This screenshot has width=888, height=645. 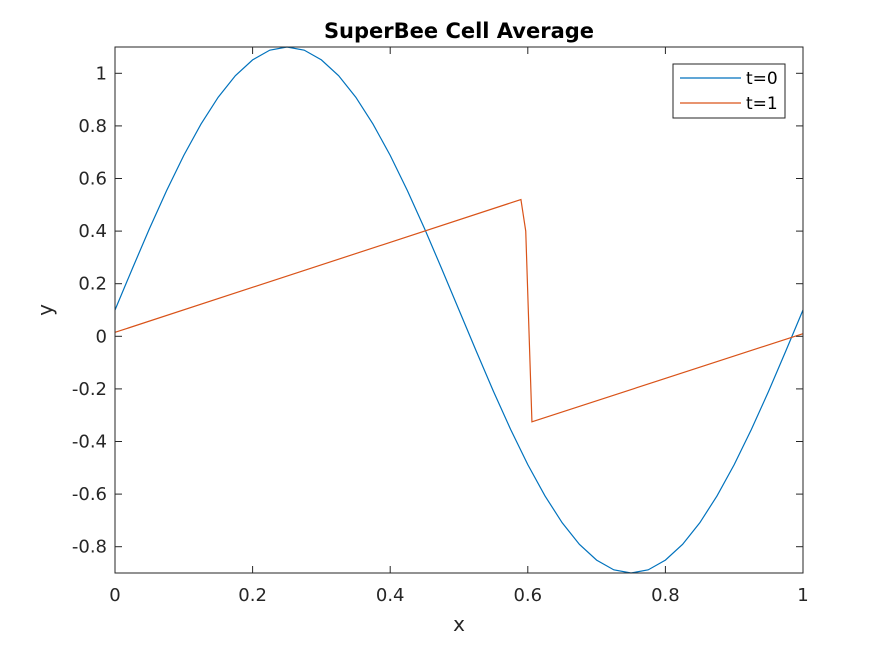 What do you see at coordinates (252, 595) in the screenshot?
I see `x-tick-label: 0.2` at bounding box center [252, 595].